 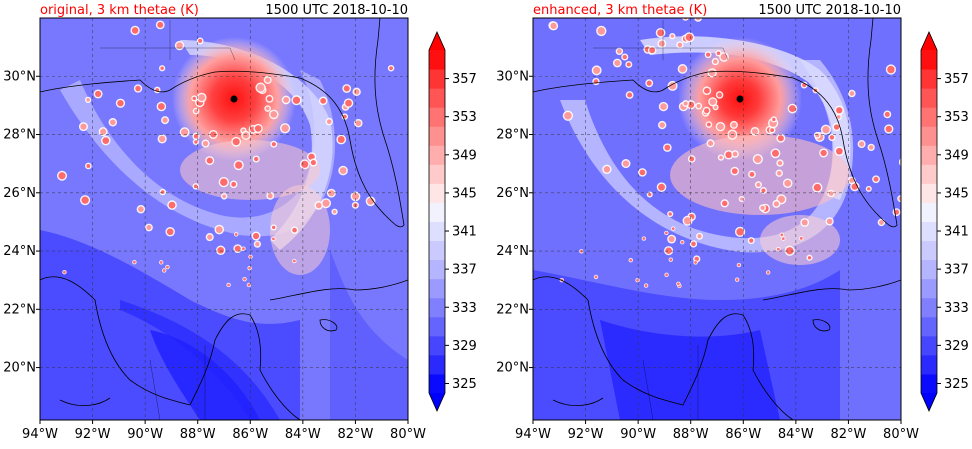 I want to click on x-tick-label: 82°W, so click(x=355, y=434).